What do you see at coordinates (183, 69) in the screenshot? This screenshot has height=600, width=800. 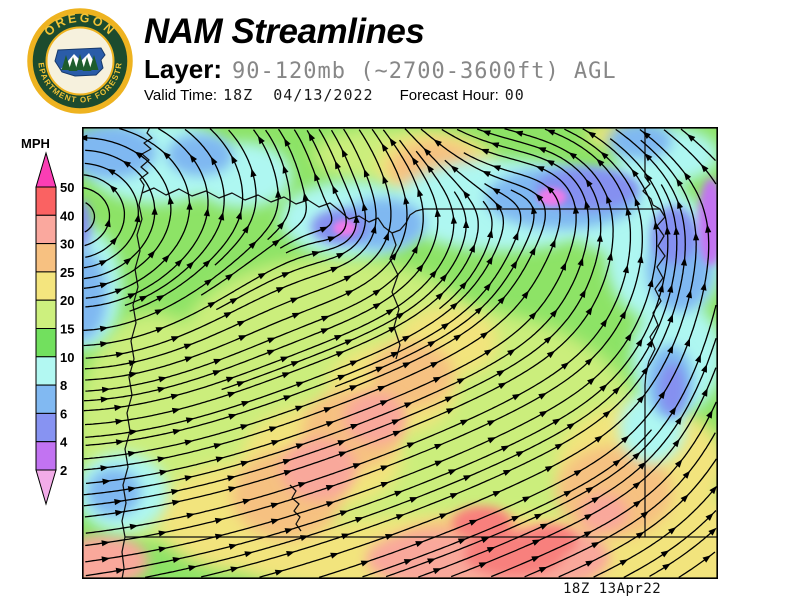 I see `layer-label: Layer:` at bounding box center [183, 69].